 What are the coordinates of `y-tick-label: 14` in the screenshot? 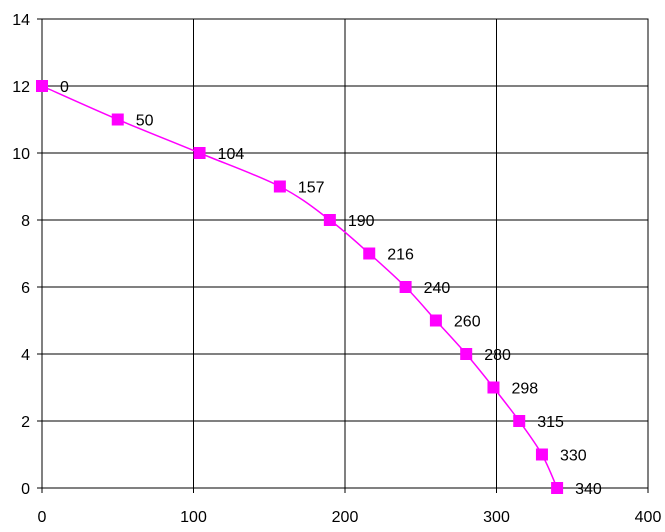 It's located at (21, 20).